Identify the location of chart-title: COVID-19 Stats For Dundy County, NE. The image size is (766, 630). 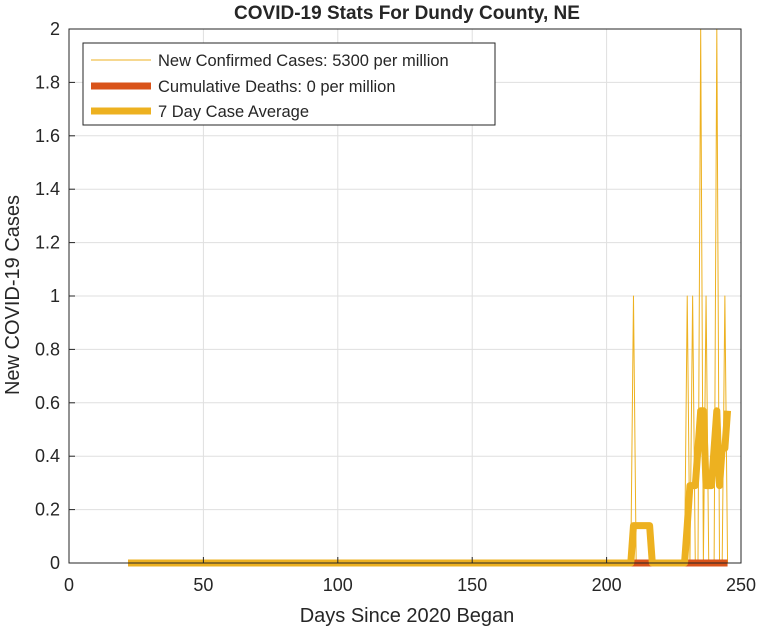
(407, 13).